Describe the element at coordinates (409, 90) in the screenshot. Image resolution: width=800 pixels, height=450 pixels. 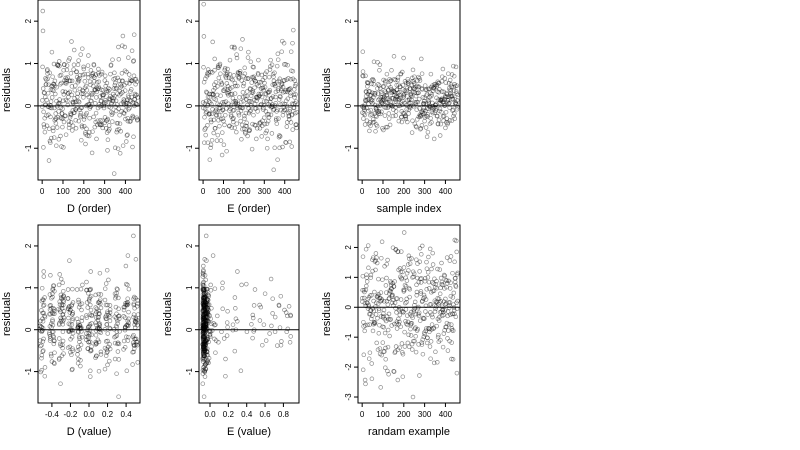
I see `plot-frame` at that location.